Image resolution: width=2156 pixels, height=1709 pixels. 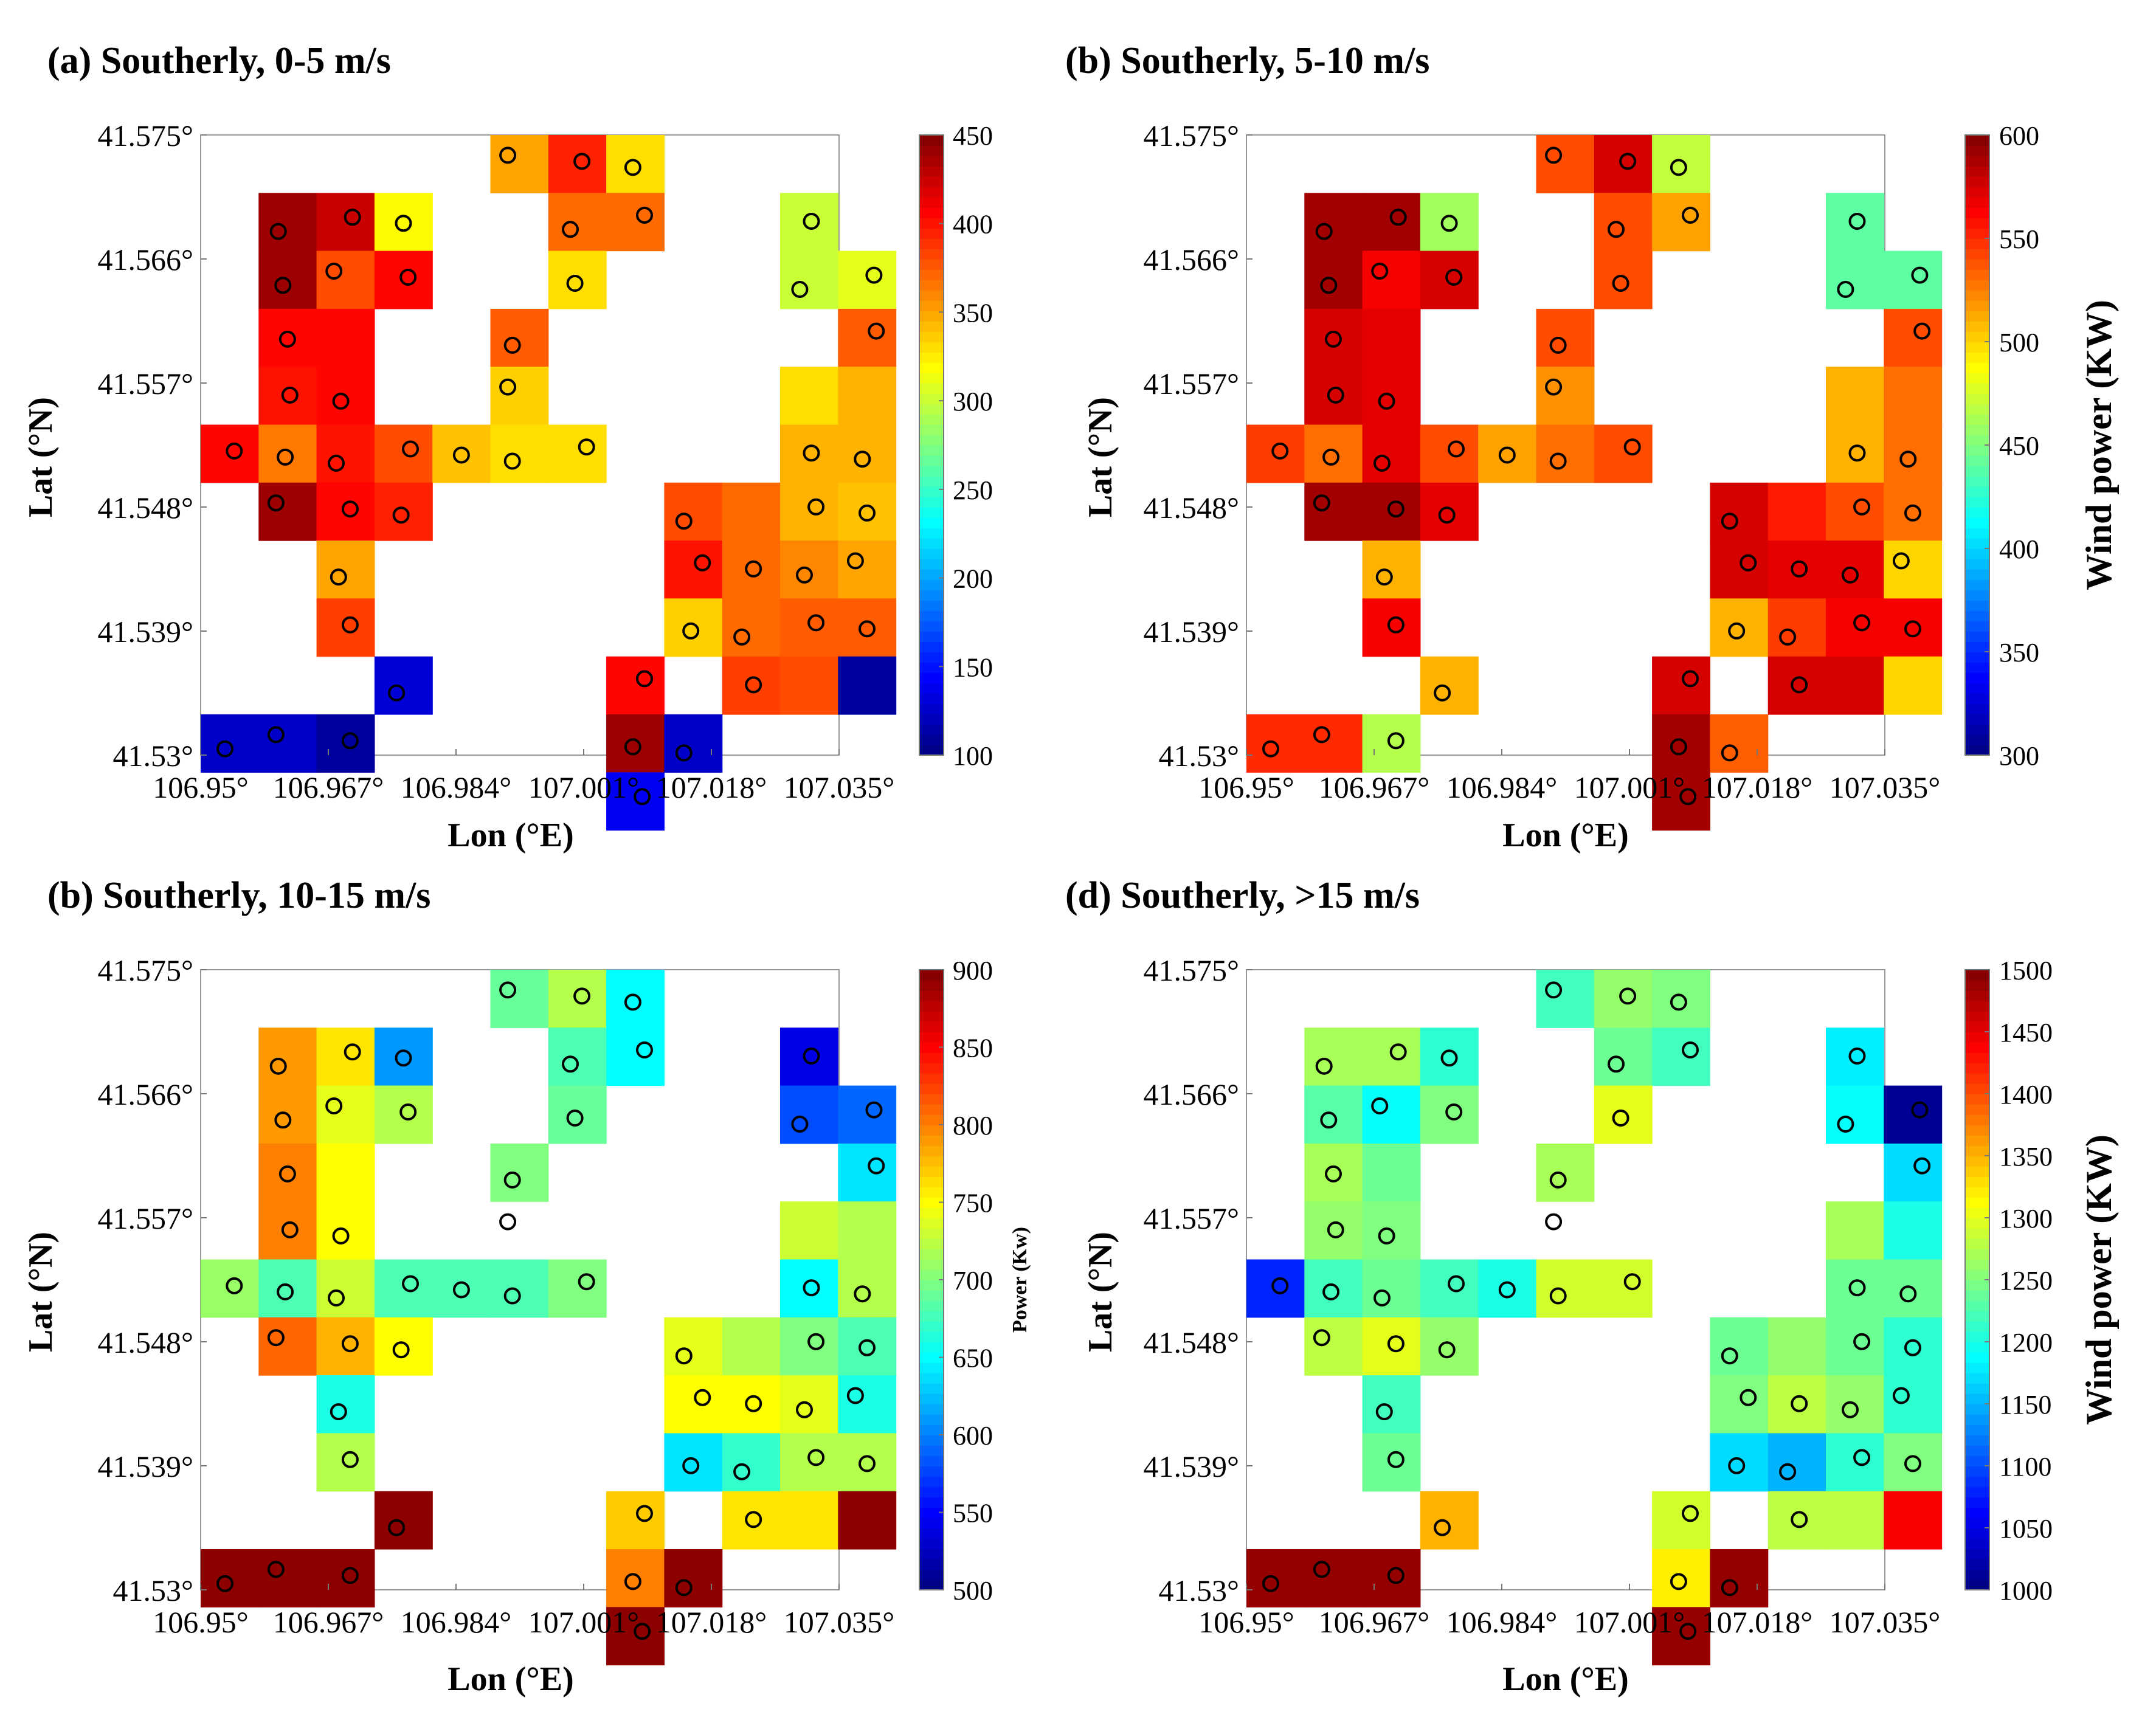 What do you see at coordinates (1100, 1292) in the screenshot?
I see `lat-axis-label: Lat (°N)` at bounding box center [1100, 1292].